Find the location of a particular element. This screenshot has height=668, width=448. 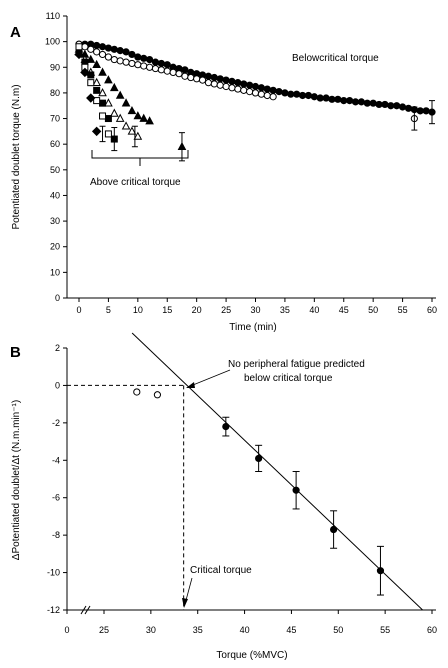

panel-a-x-tick-label: 10 is located at coordinates (138, 310).